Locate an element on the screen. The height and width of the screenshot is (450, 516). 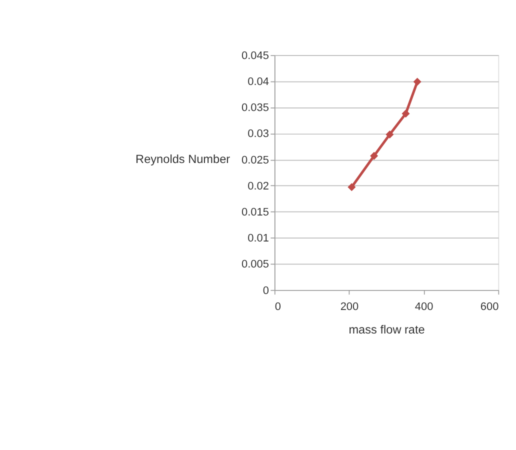
y-tick-label: 0.01 is located at coordinates (258, 238).